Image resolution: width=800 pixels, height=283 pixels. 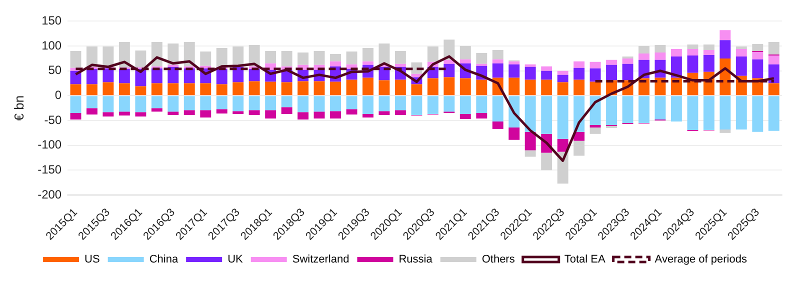 I want to click on legend-label: UK, so click(x=236, y=260).